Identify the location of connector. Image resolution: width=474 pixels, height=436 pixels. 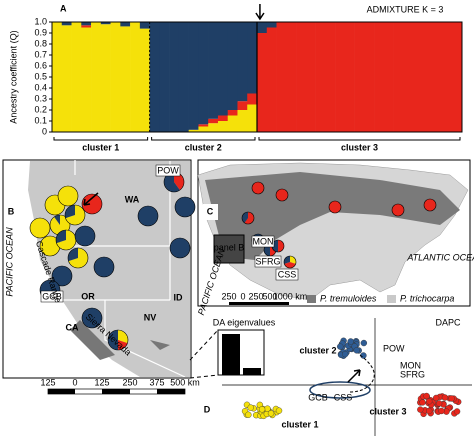
(204, 354).